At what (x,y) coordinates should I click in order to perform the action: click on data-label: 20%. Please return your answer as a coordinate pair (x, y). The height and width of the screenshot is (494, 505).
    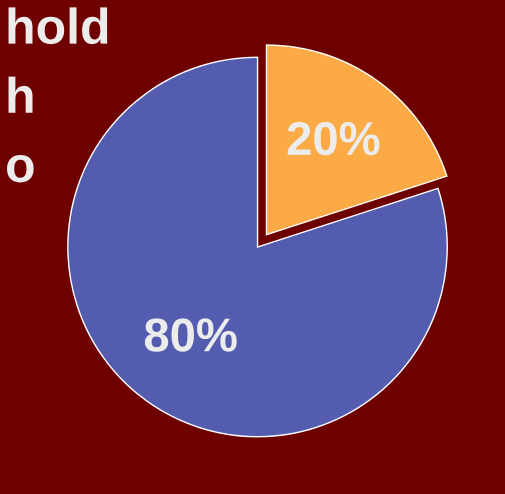
    Looking at the image, I should click on (334, 139).